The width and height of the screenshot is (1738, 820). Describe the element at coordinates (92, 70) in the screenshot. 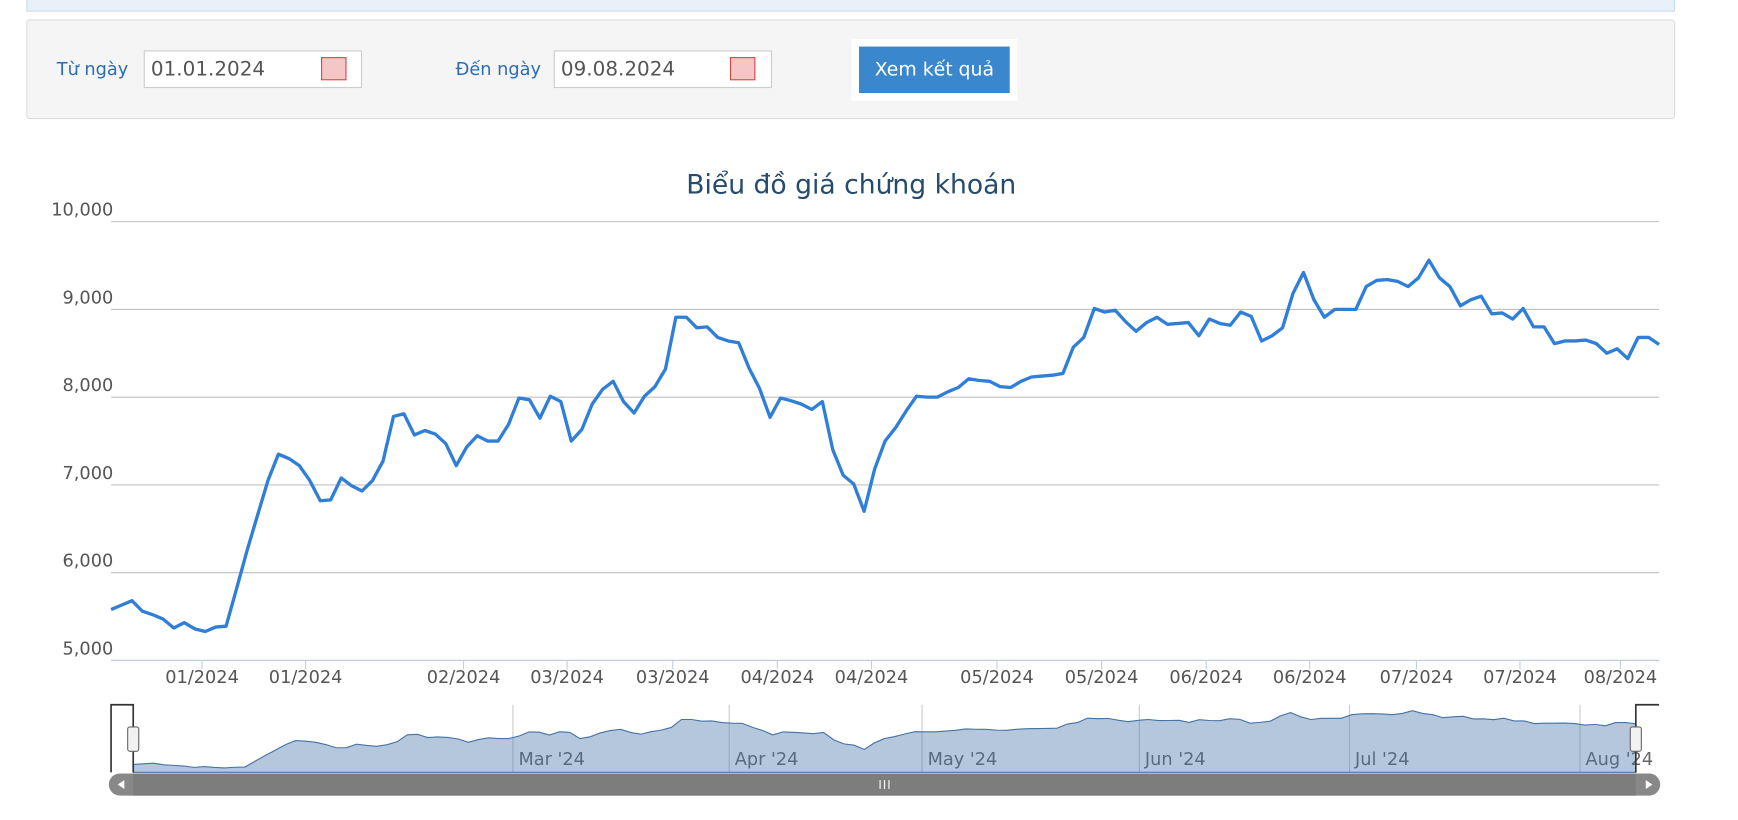

I see `from-label: Từ ngày` at that location.